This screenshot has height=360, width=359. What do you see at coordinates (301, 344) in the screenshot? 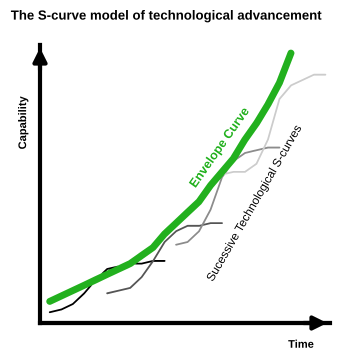
I see `x-axis-title: Time` at bounding box center [301, 344].